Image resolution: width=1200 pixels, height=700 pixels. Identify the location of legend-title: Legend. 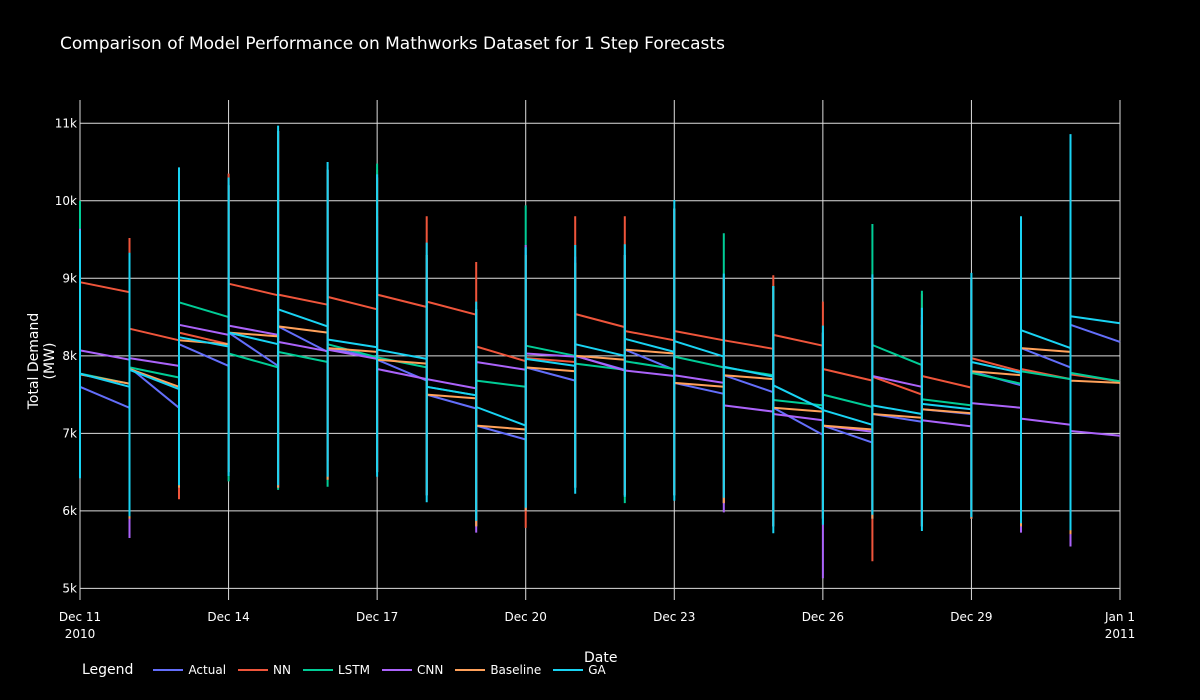
(108, 670).